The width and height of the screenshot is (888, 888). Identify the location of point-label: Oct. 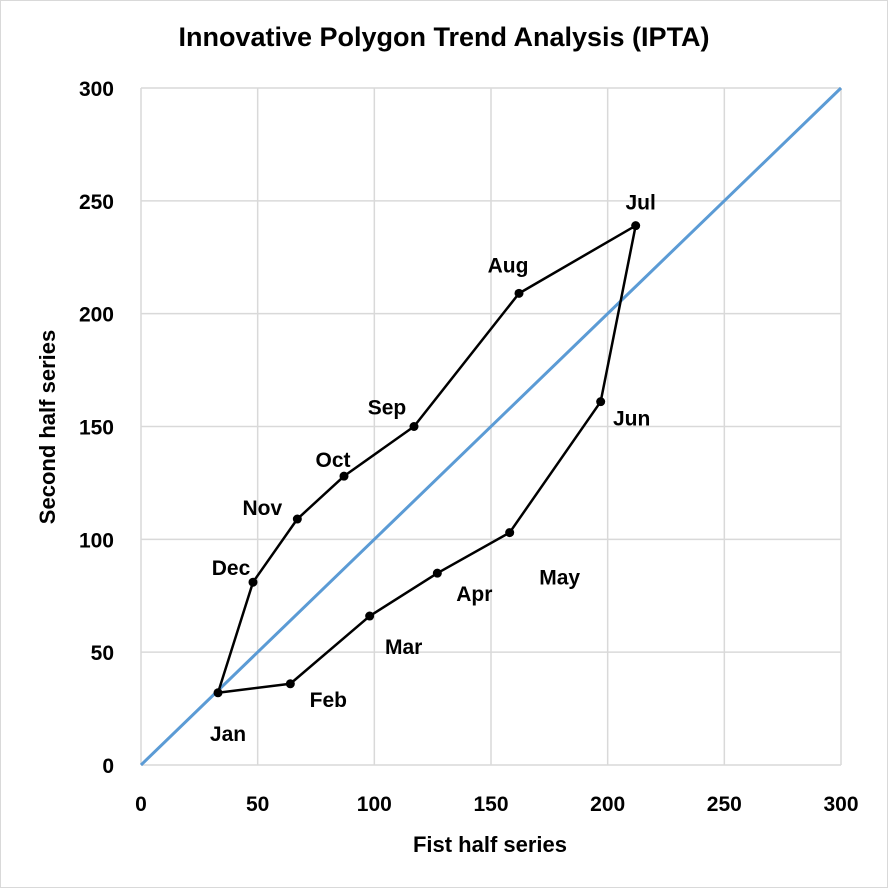
(332, 460).